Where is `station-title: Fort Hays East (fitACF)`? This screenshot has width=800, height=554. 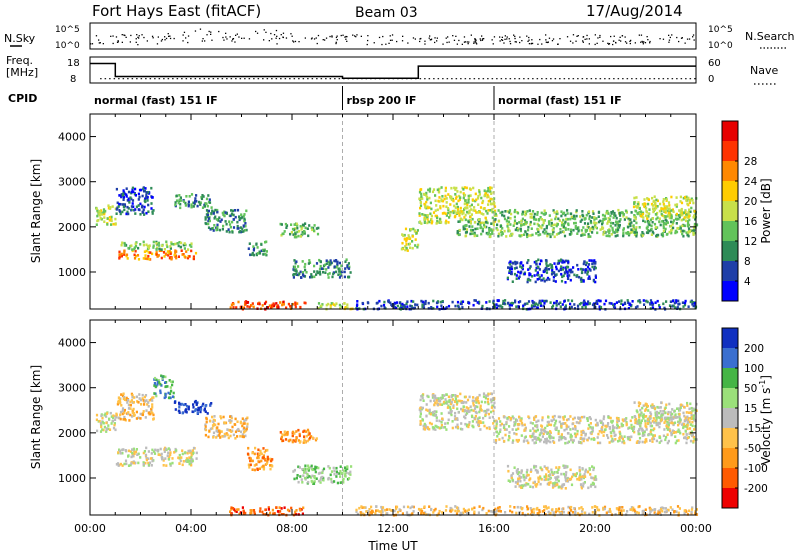 station-title: Fort Hays East (fitACF) is located at coordinates (176, 11).